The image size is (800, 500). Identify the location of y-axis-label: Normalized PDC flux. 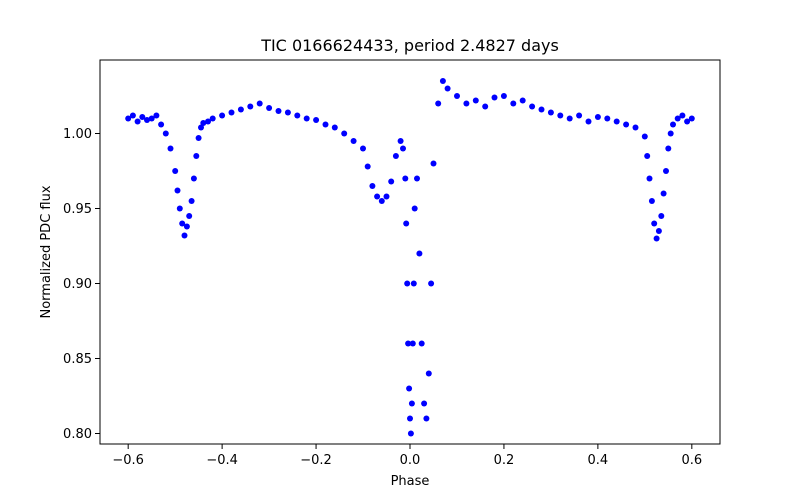
(46, 251).